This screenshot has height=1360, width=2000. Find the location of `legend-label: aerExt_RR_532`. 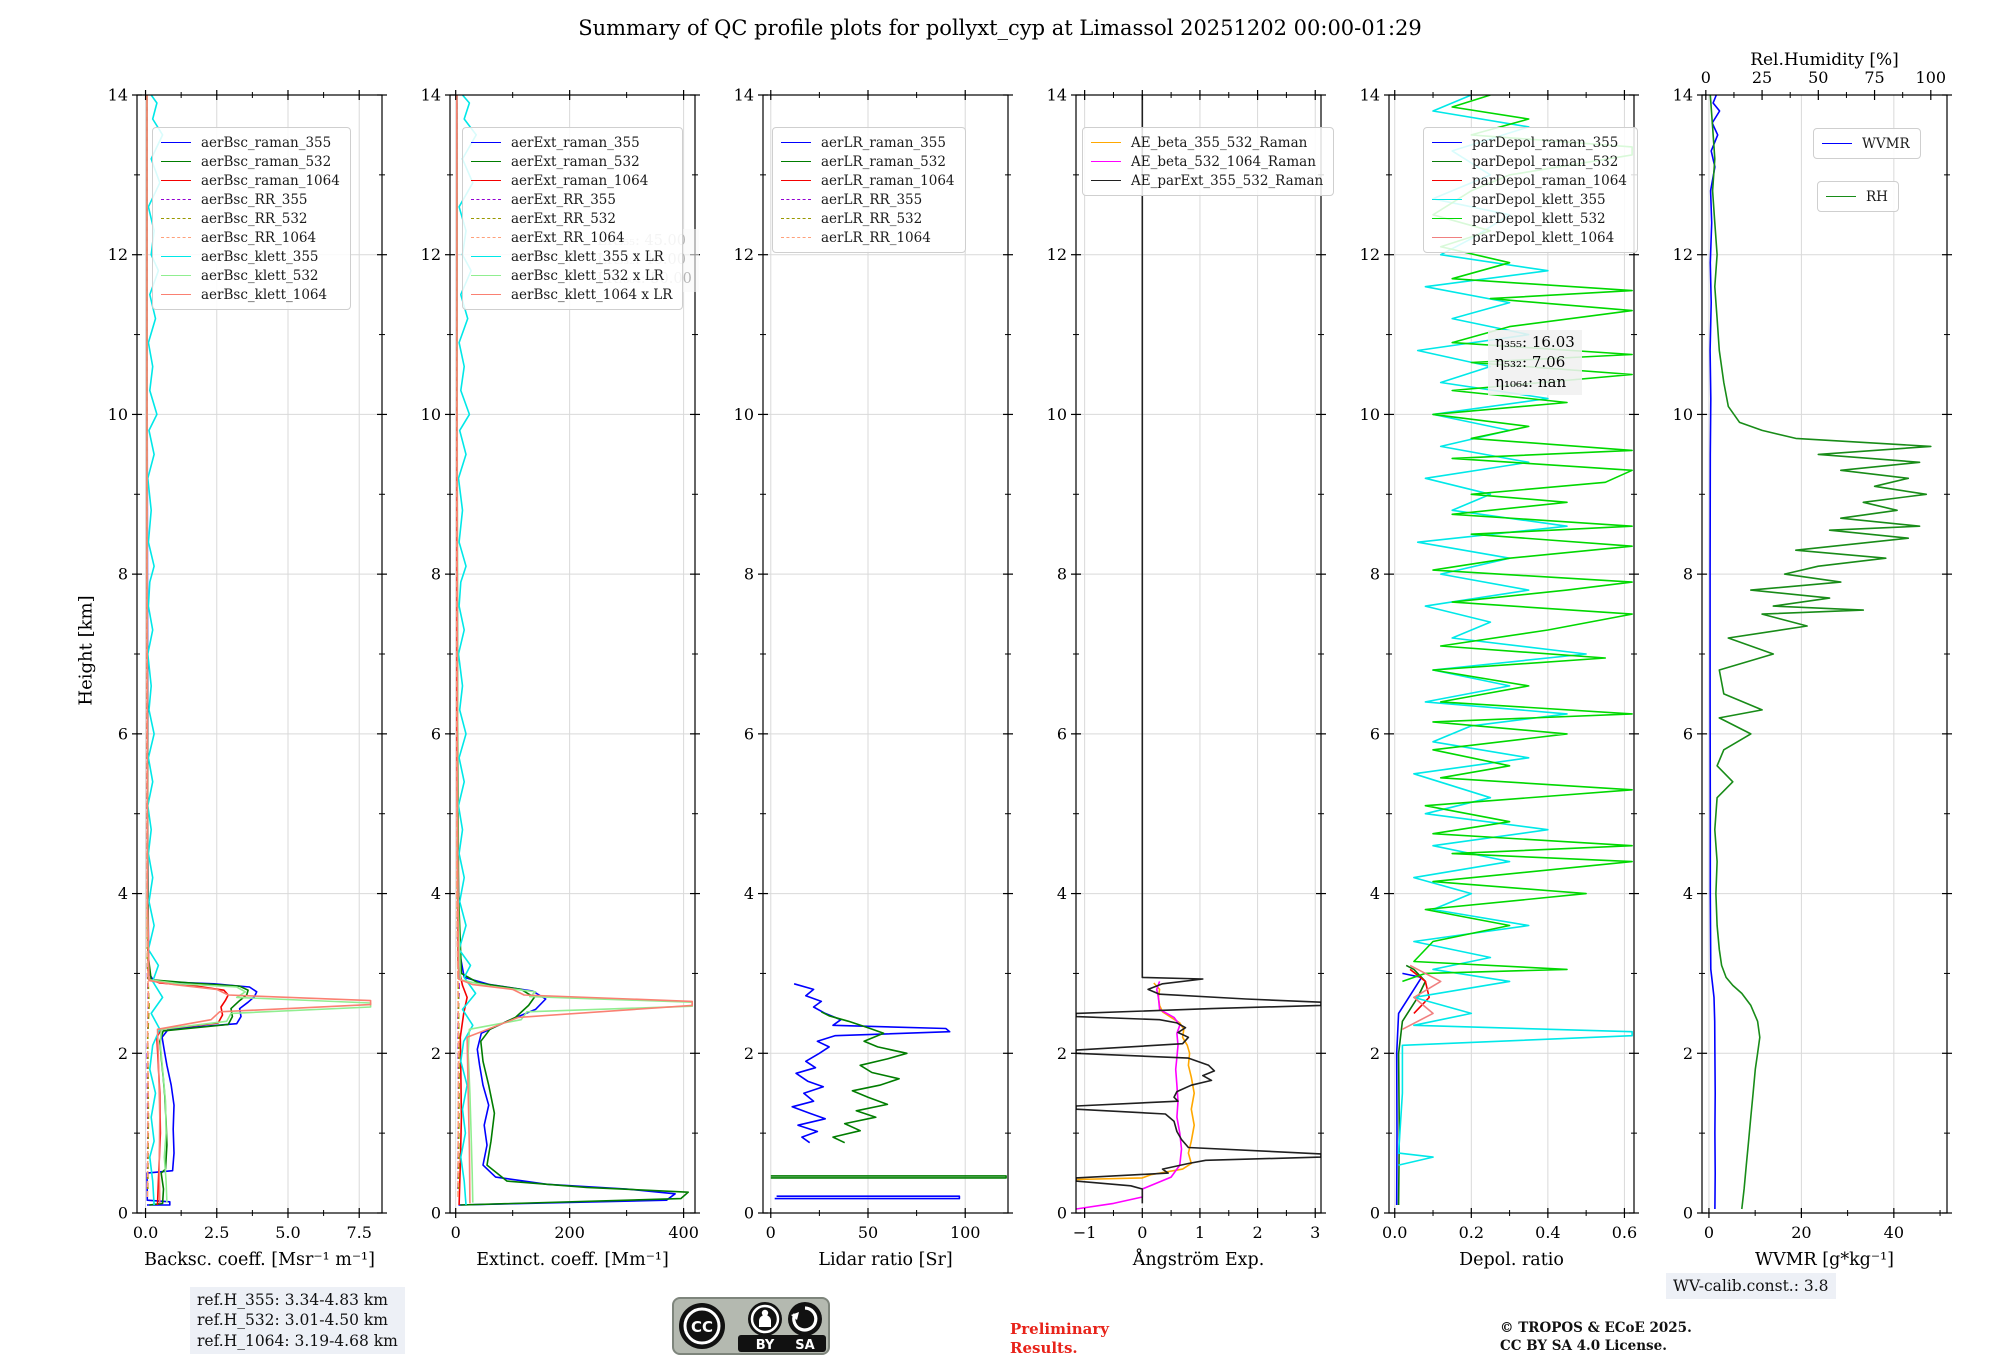

legend-label: aerExt_RR_532 is located at coordinates (563, 218).